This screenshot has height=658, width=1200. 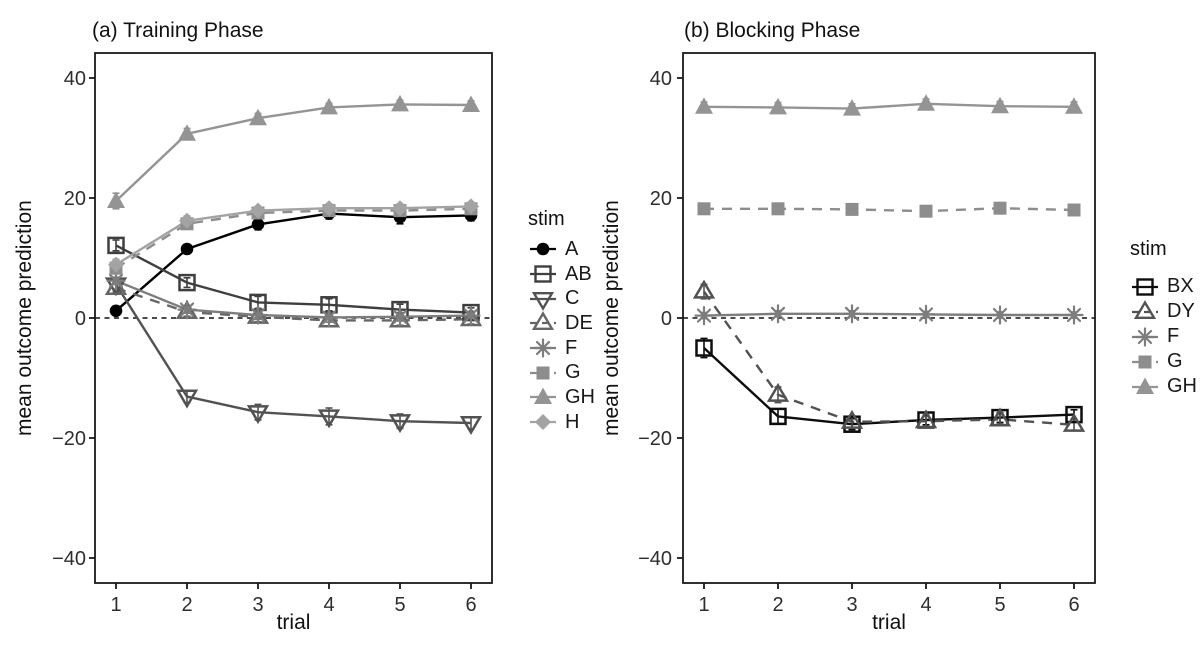 I want to click on series-markers-AB, so click(x=293, y=279).